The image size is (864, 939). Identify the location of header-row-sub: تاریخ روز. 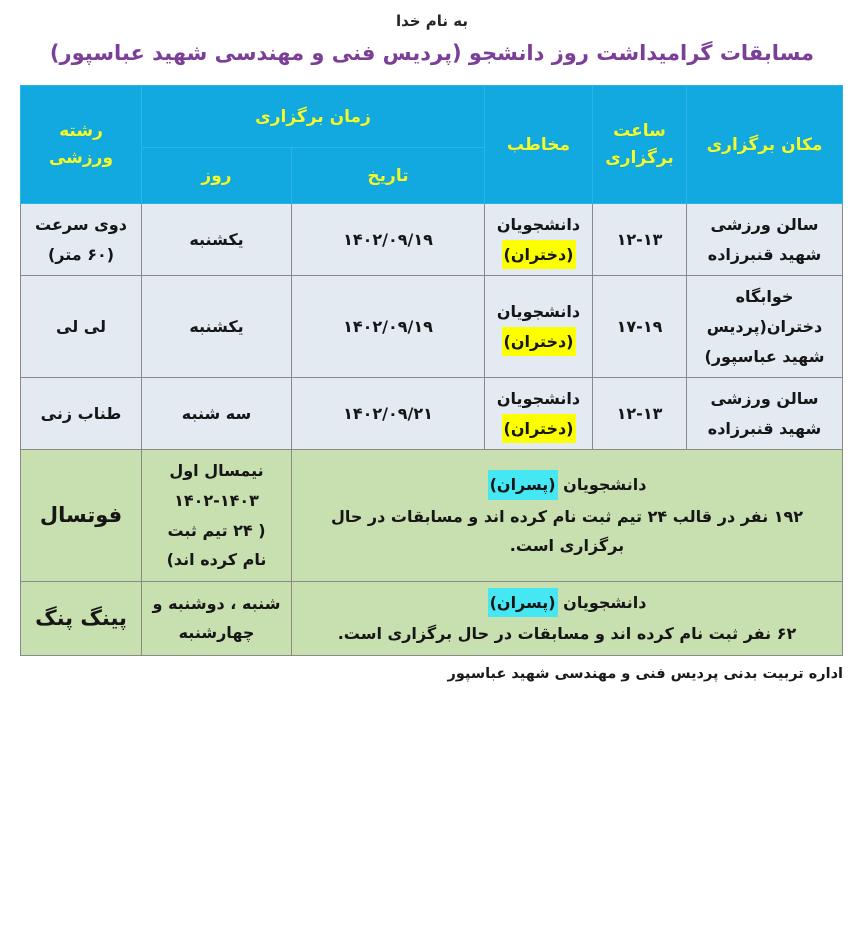
(432, 176).